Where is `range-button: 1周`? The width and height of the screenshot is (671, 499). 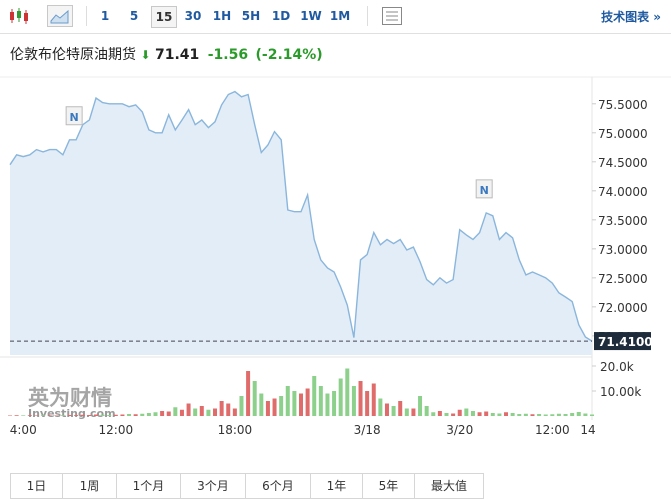
range-button: 1周 is located at coordinates (89, 486).